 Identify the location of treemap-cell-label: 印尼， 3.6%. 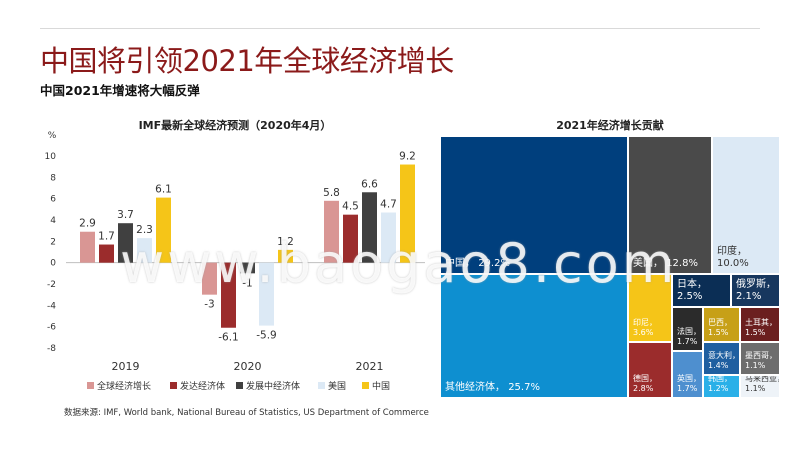
(645, 328).